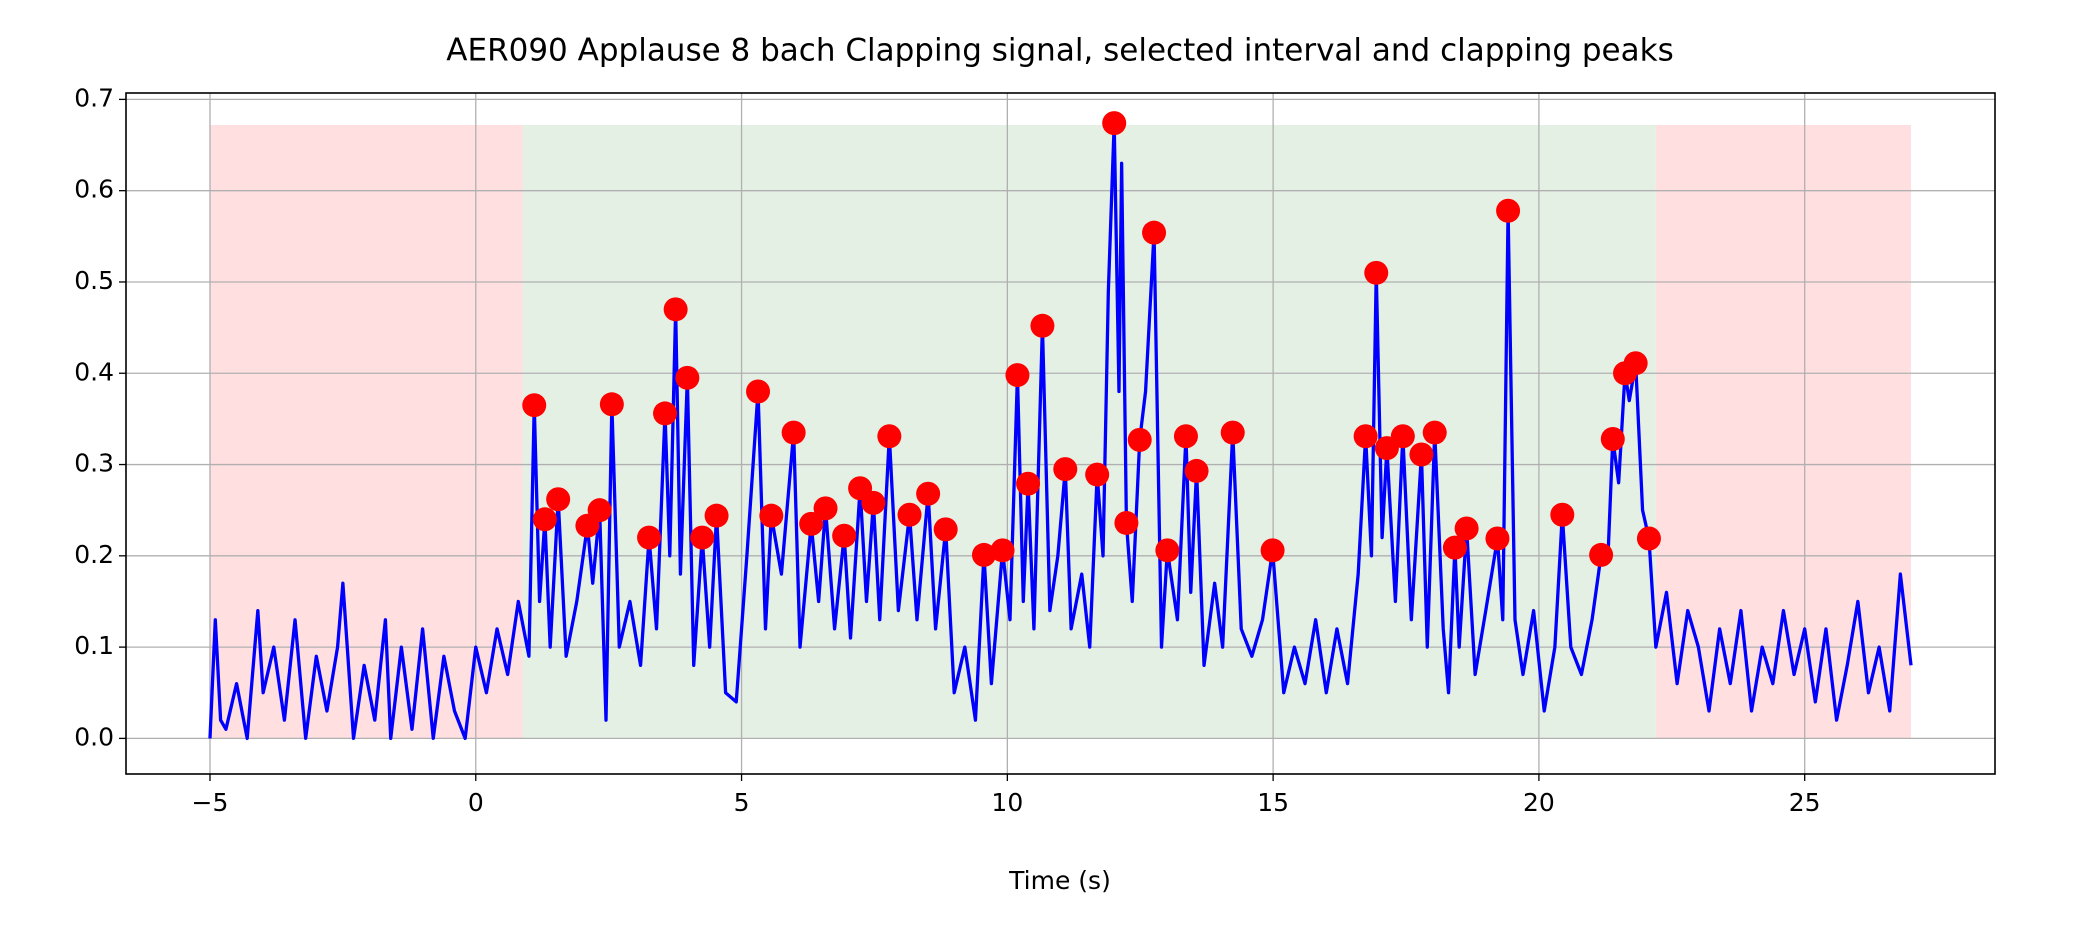  I want to click on x-axis-label: Time (s), so click(1059, 880).